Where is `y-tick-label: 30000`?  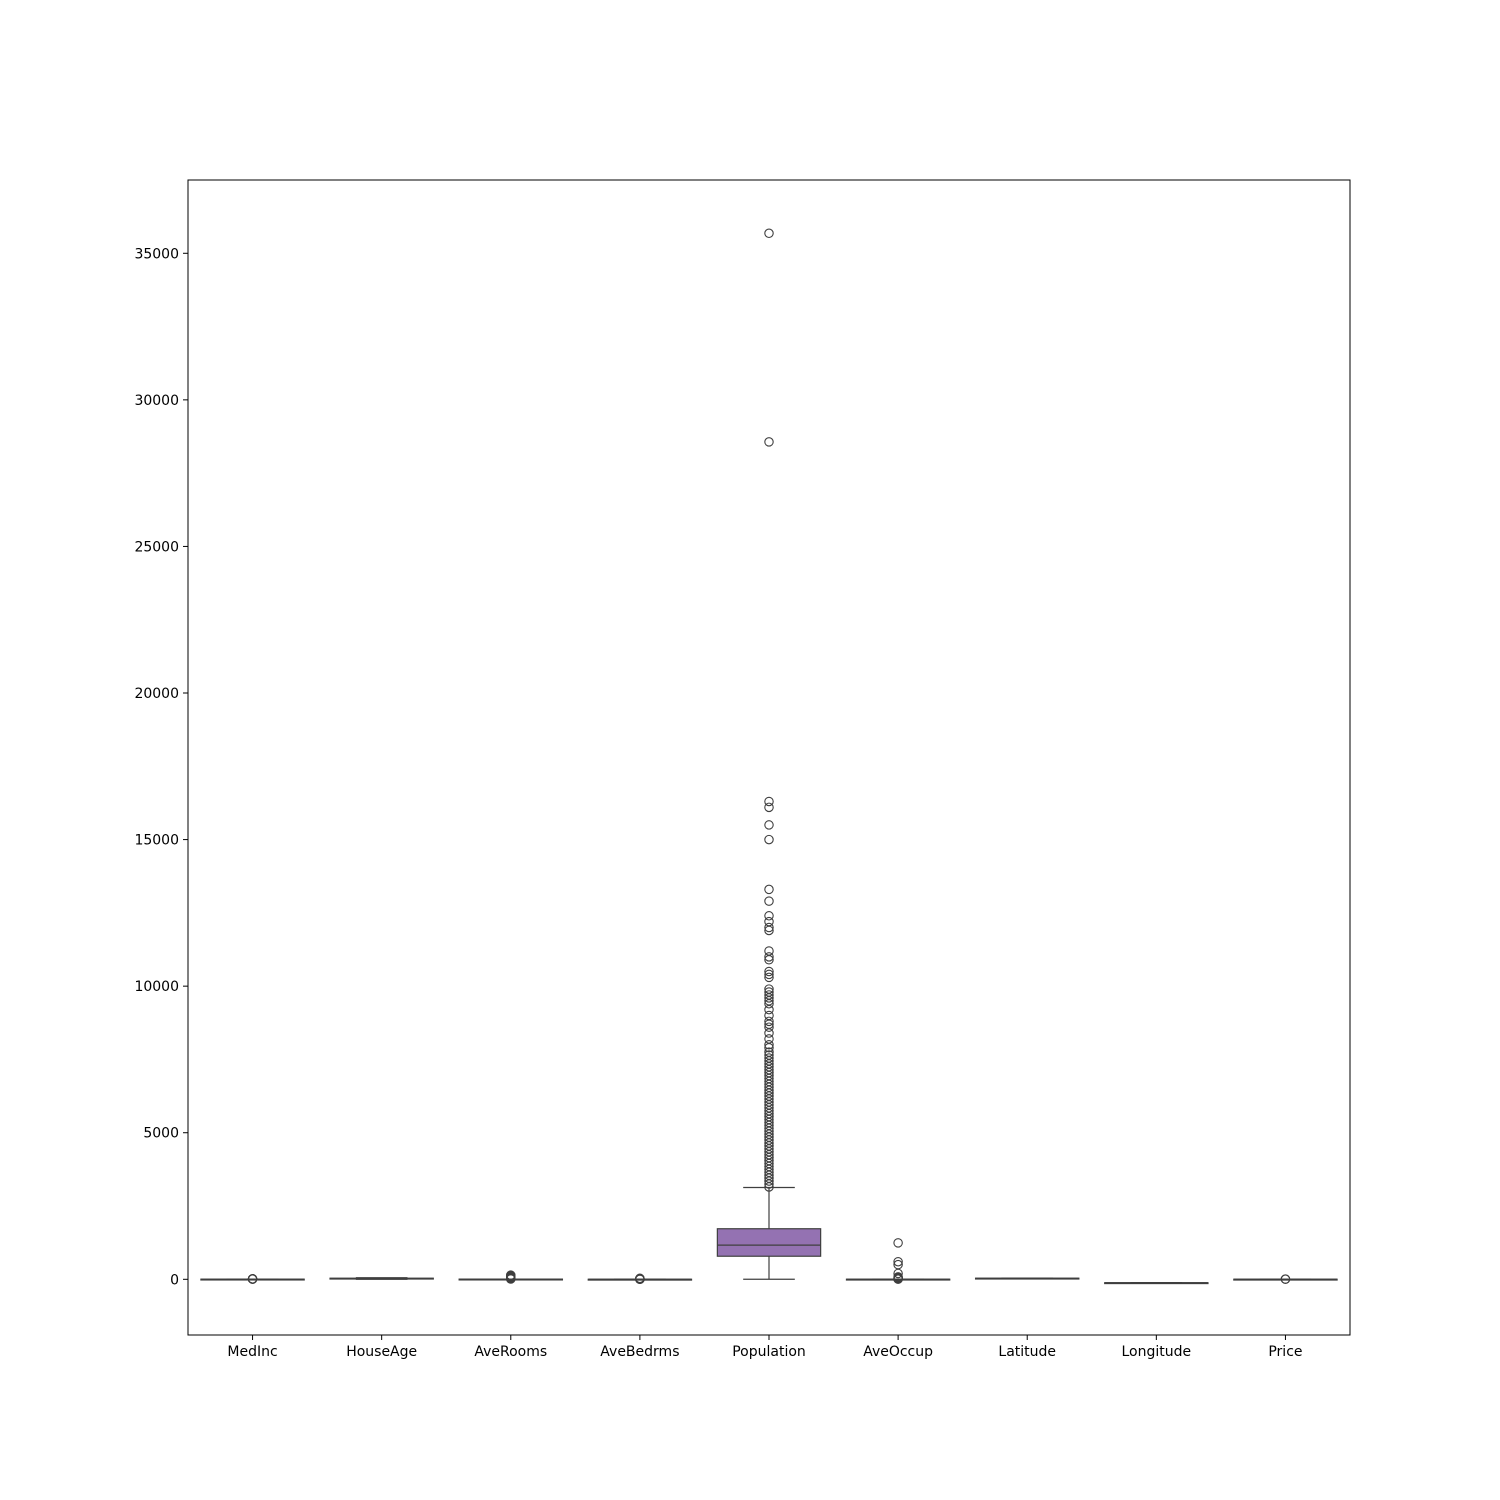 y-tick-label: 30000 is located at coordinates (156, 401).